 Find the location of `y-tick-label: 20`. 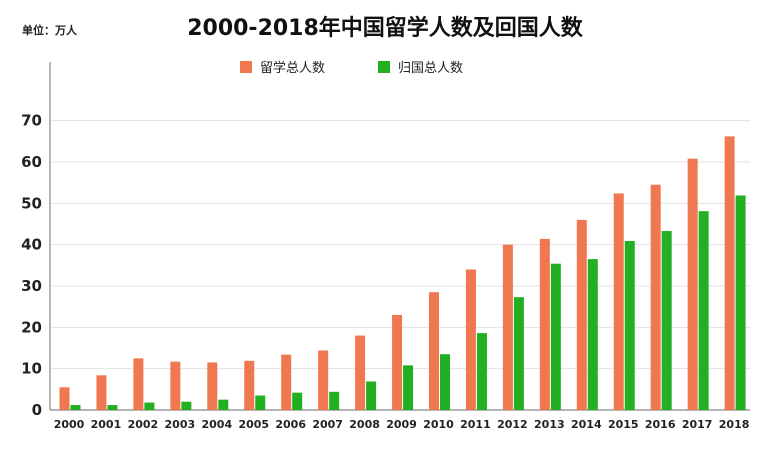

y-tick-label: 20 is located at coordinates (31, 327).